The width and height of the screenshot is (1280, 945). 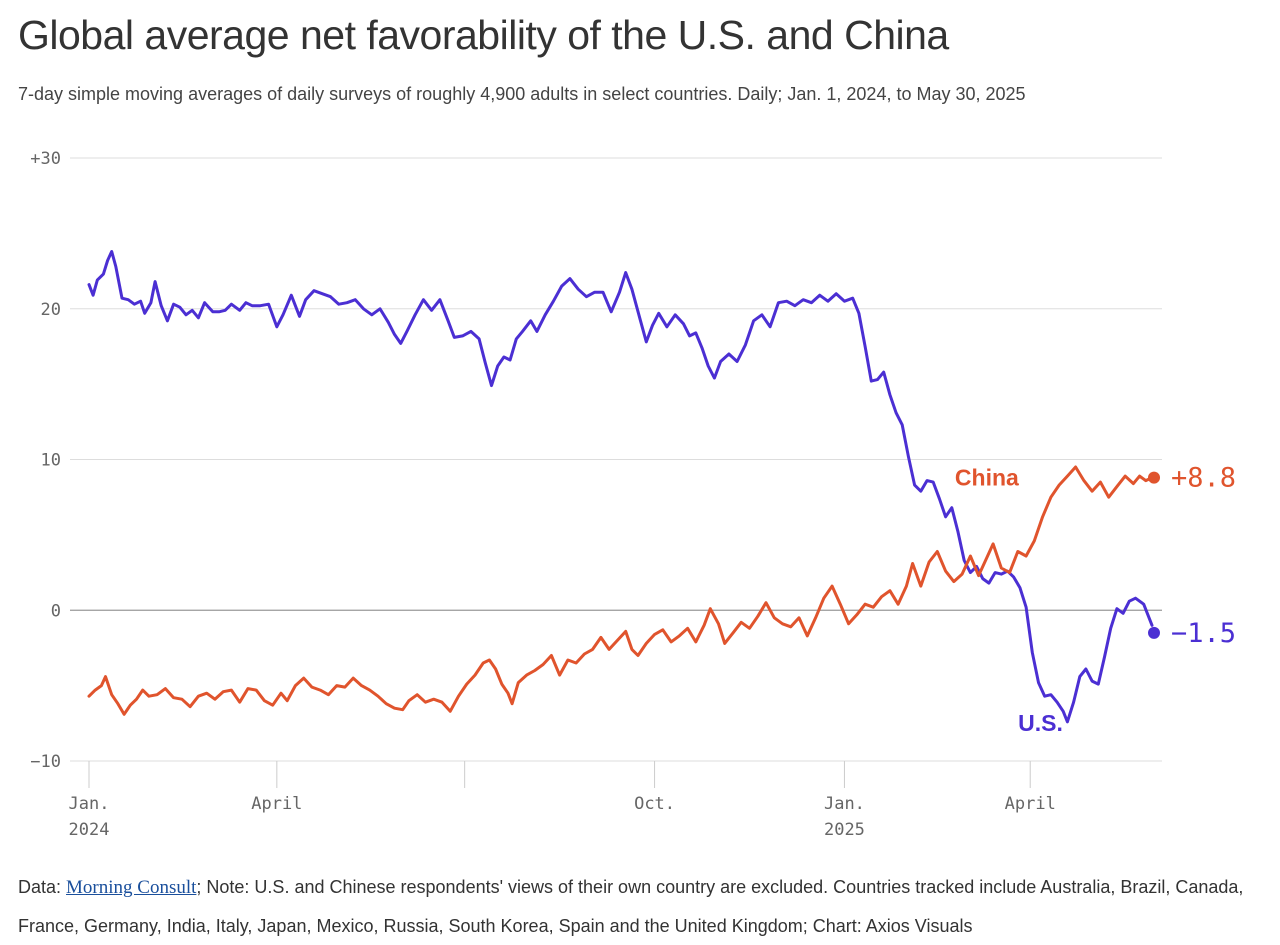 I want to click on end-label-us: −1.5, so click(x=1203, y=633).